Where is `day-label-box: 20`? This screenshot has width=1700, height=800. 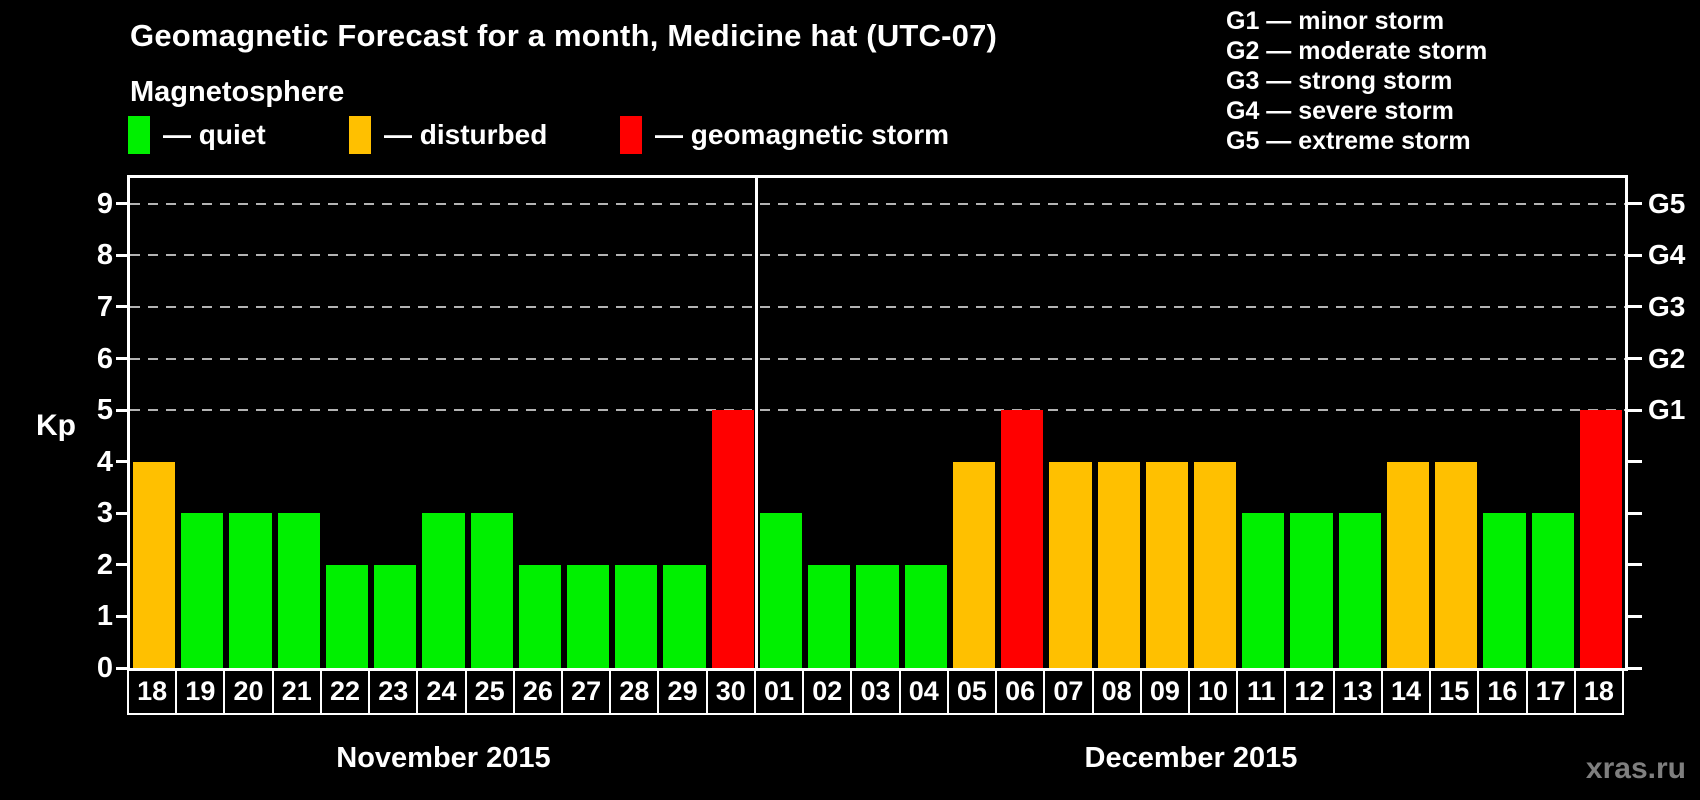 day-label-box: 20 is located at coordinates (248, 692).